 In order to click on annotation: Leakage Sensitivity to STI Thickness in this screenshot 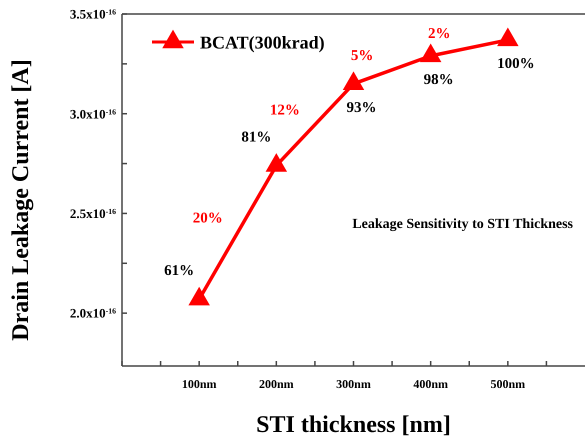, I will do `click(463, 224)`.